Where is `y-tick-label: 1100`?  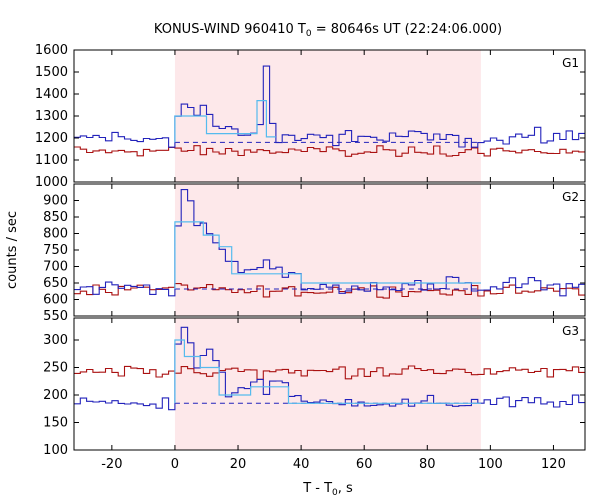 y-tick-label: 1100 is located at coordinates (51, 160).